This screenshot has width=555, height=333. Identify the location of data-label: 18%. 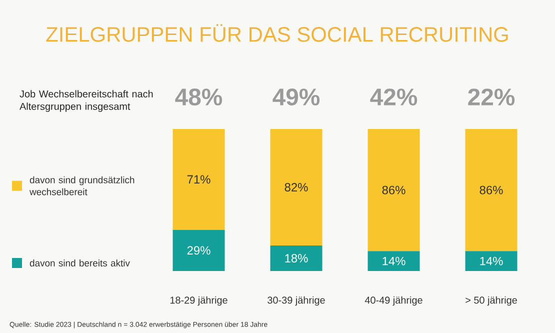
(296, 258).